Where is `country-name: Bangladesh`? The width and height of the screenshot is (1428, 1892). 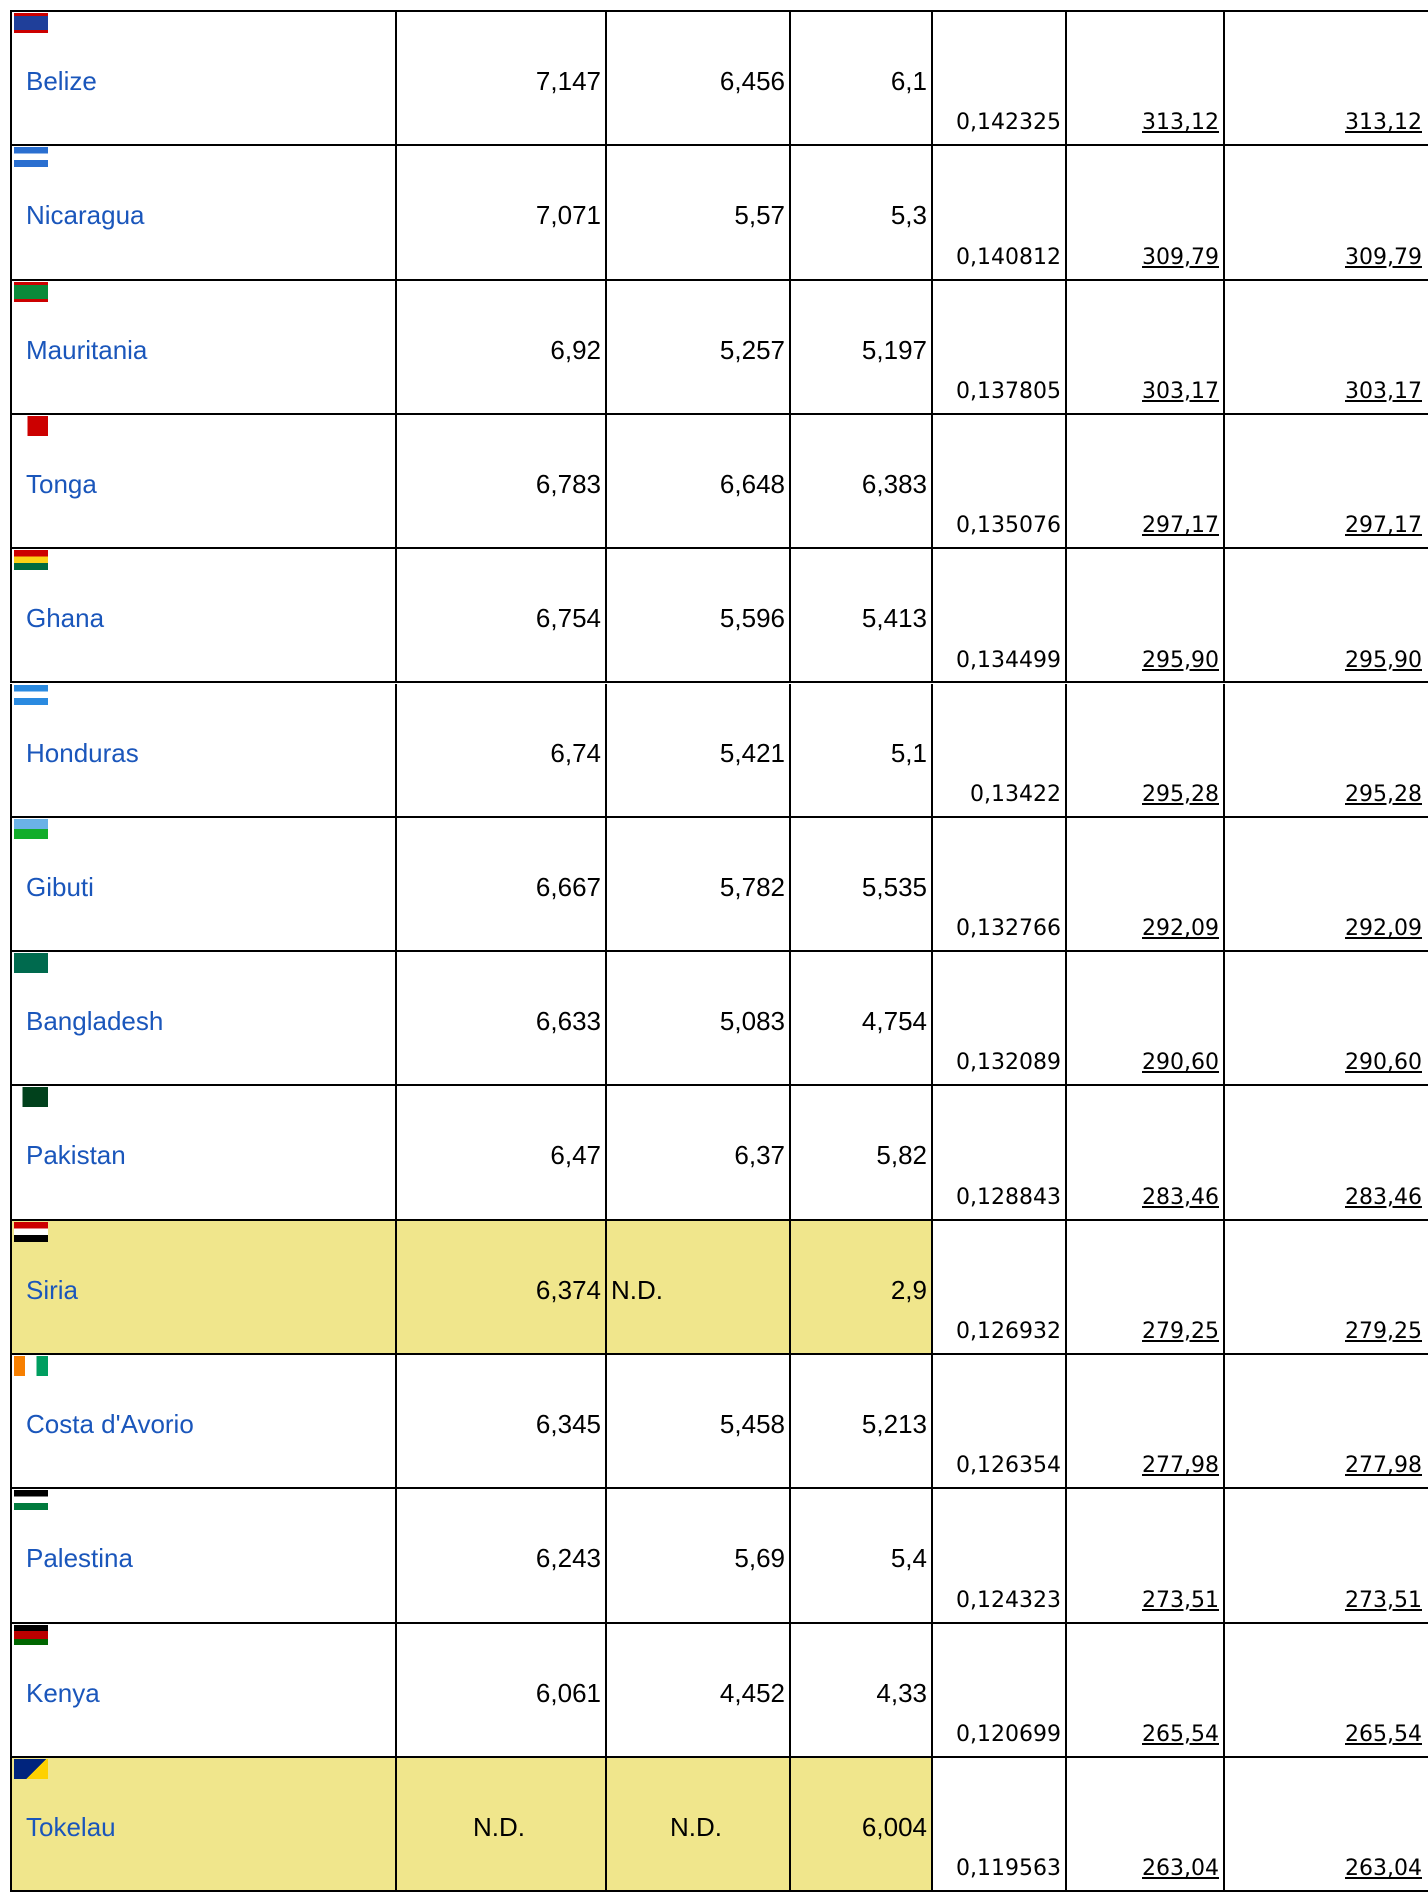
country-name: Bangladesh is located at coordinates (95, 1021).